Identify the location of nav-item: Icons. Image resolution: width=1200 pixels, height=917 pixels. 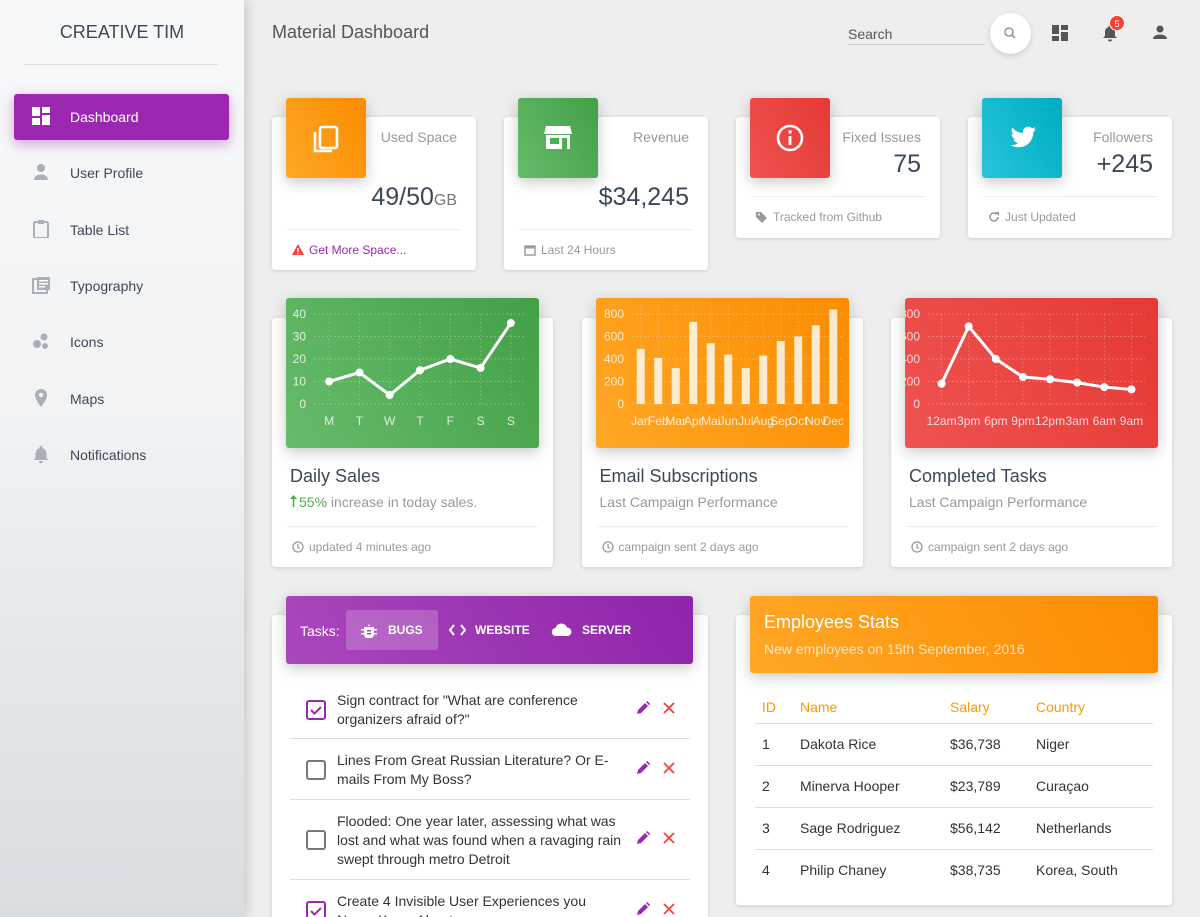
(121, 342).